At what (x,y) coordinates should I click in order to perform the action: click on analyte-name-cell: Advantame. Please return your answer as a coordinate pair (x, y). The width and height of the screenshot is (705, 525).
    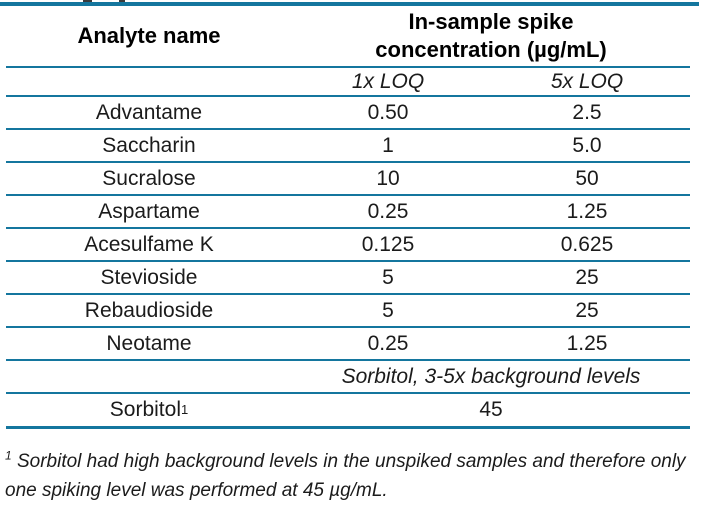
    Looking at the image, I should click on (149, 112).